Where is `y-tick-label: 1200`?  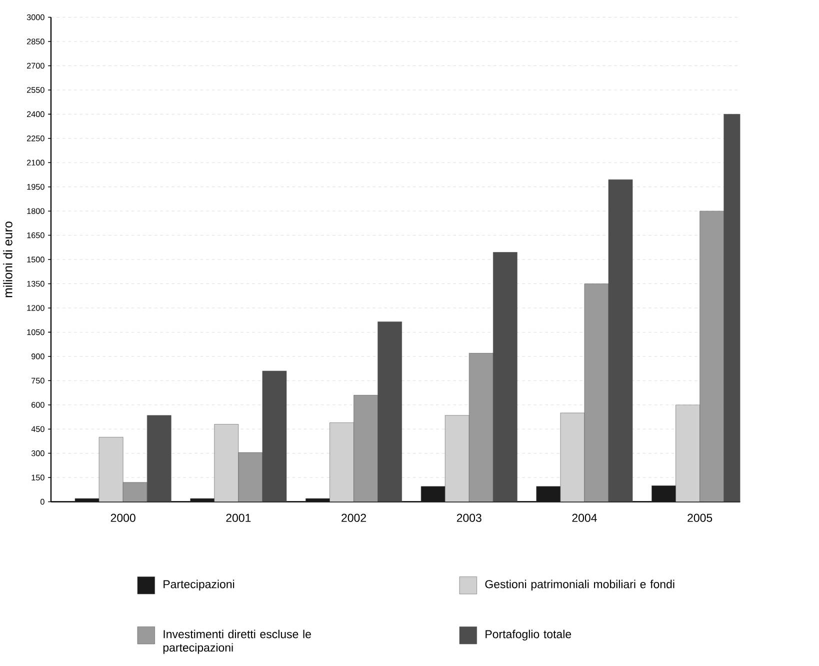 y-tick-label: 1200 is located at coordinates (35, 308).